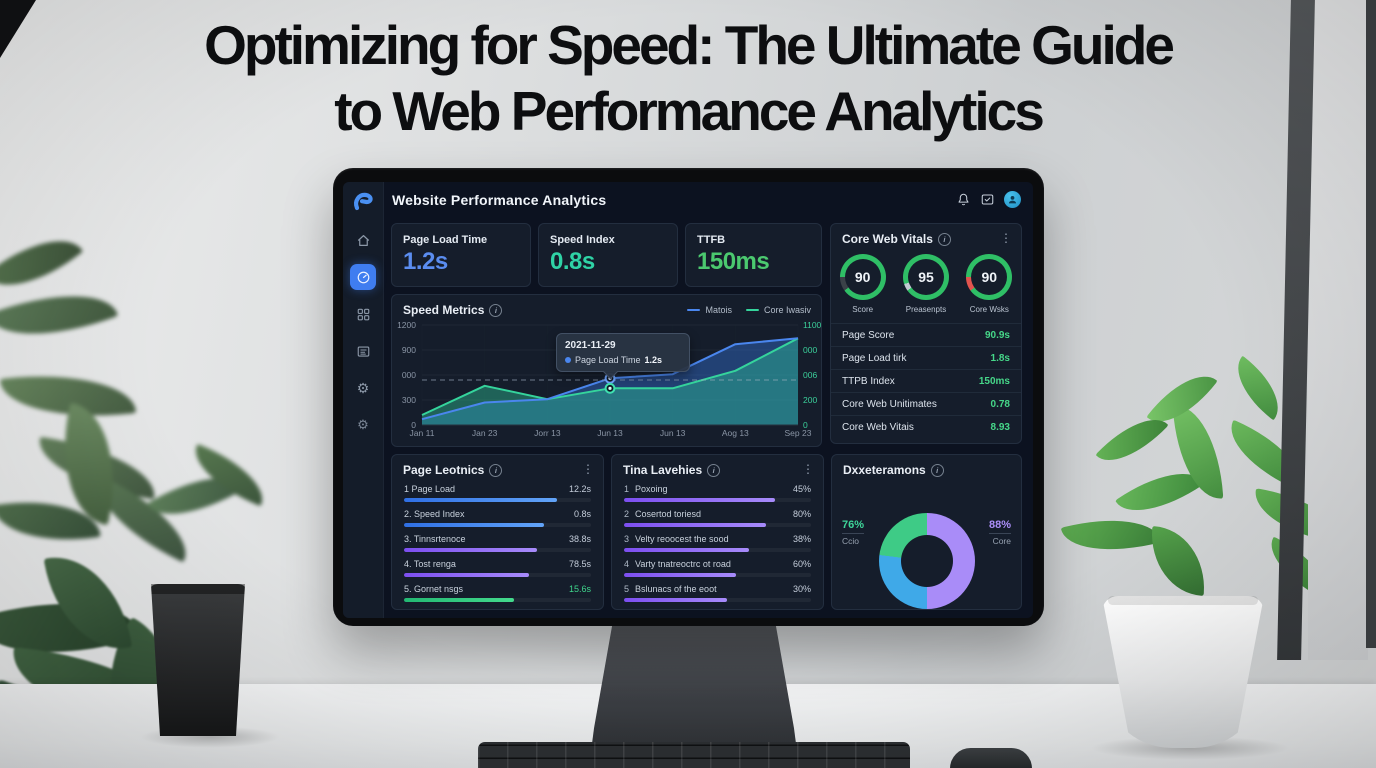  Describe the element at coordinates (689, 111) in the screenshot. I see `hero-title-line2: to Web Performance Analytics` at that location.